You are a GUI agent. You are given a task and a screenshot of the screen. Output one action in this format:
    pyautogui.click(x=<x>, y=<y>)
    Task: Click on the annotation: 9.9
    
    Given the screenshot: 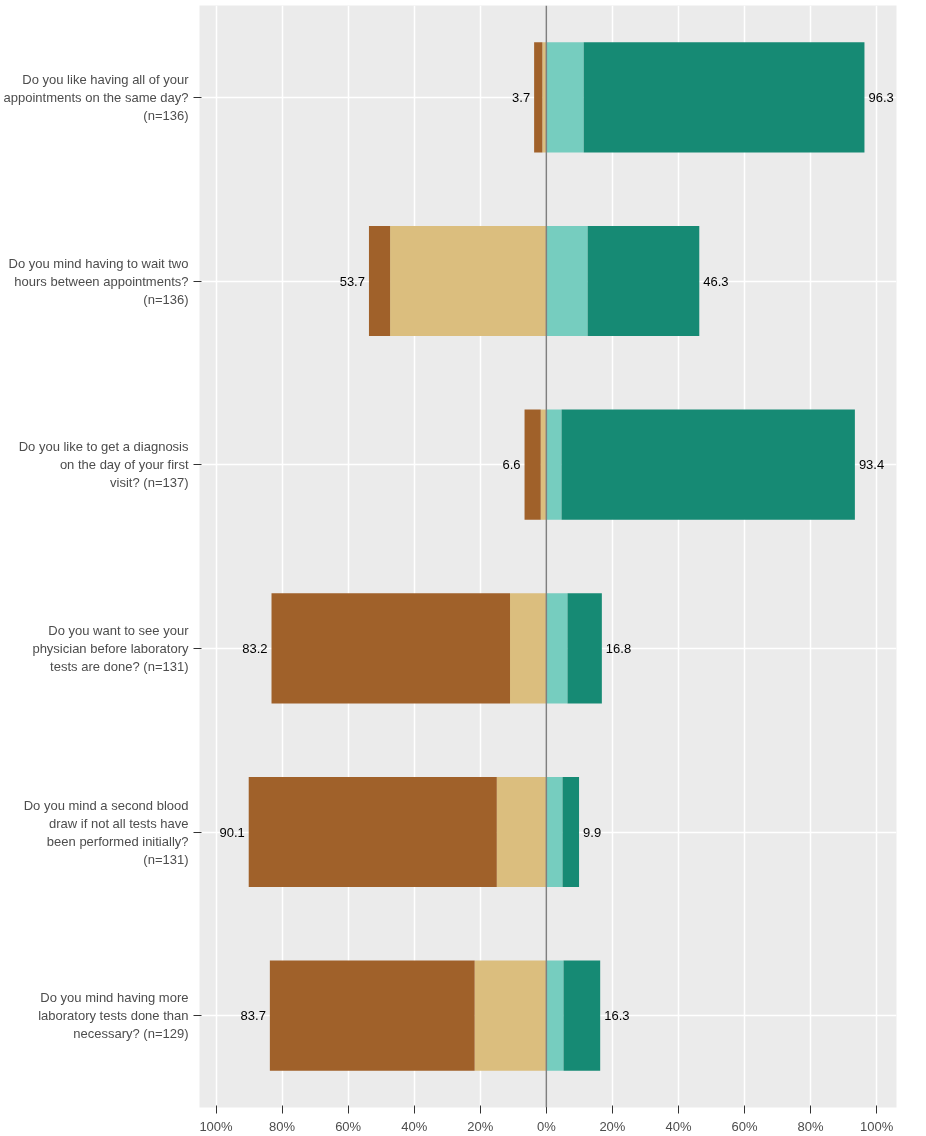 What is the action you would take?
    pyautogui.click(x=592, y=832)
    